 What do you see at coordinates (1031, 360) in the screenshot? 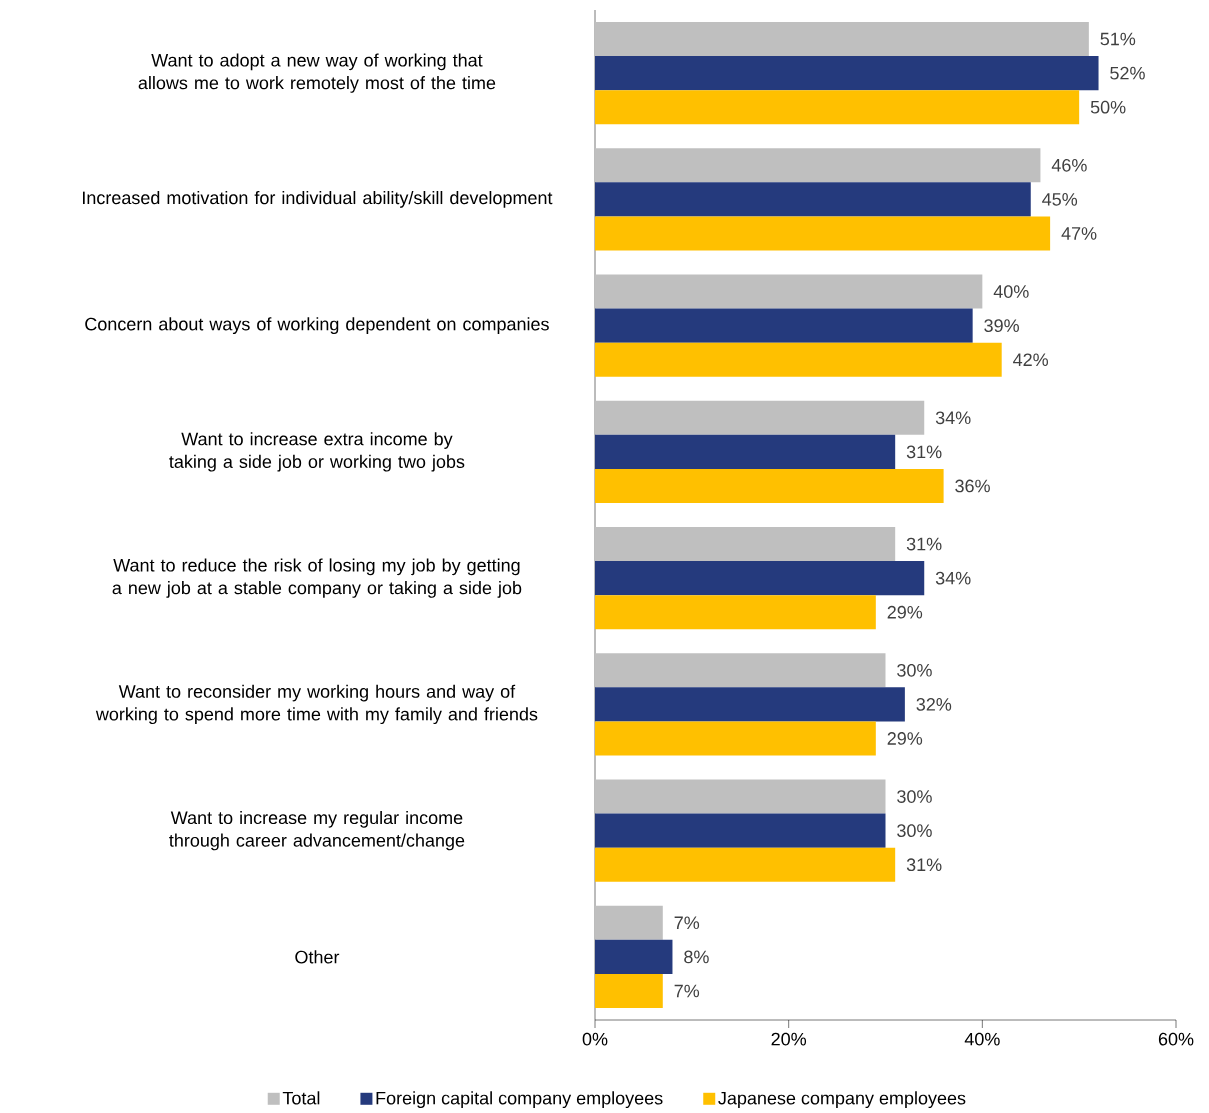
I see `data-label: 42%` at bounding box center [1031, 360].